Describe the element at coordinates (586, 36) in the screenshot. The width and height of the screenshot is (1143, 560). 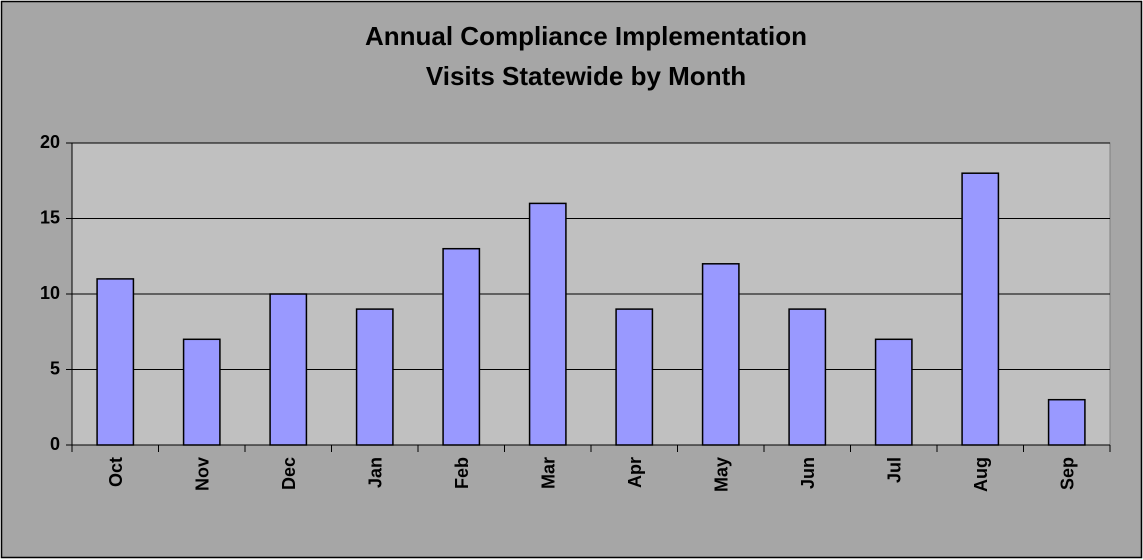
I see `chart-title: Annual Compliance Implementation` at that location.